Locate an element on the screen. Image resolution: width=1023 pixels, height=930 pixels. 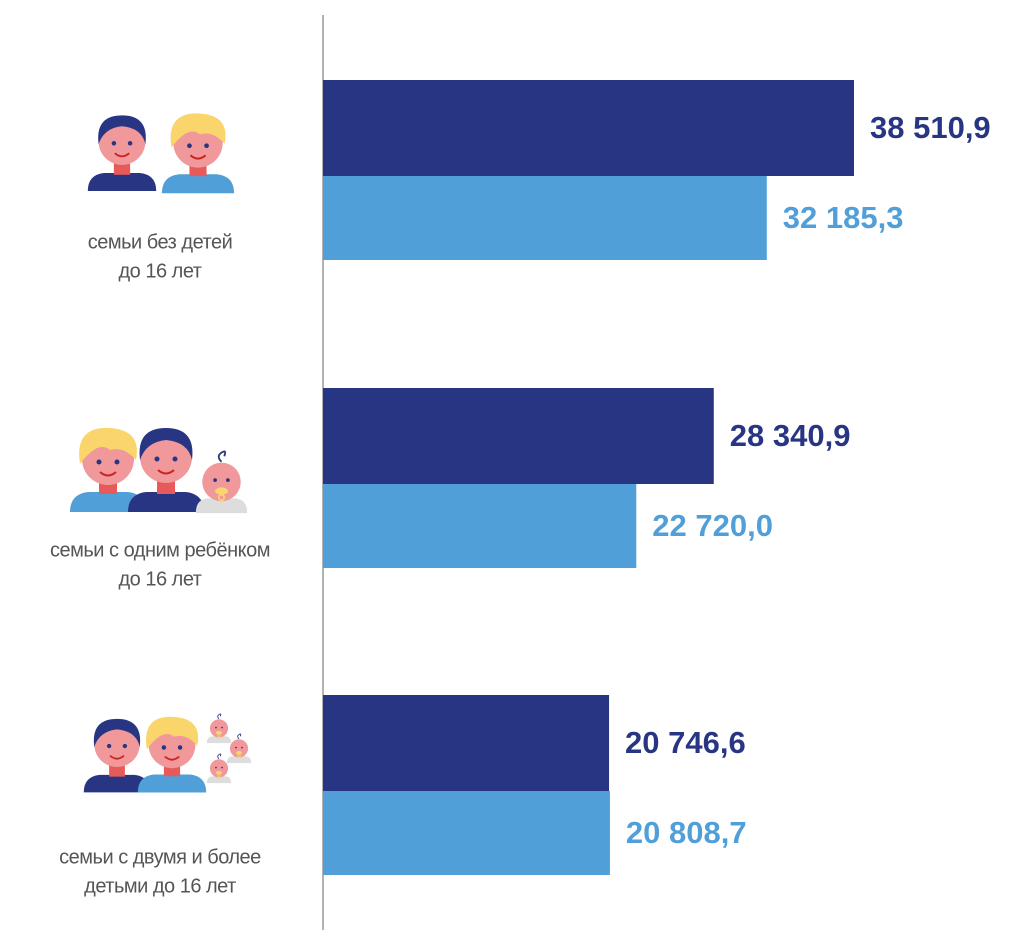
value-label: 20 808,7 is located at coordinates (686, 832).